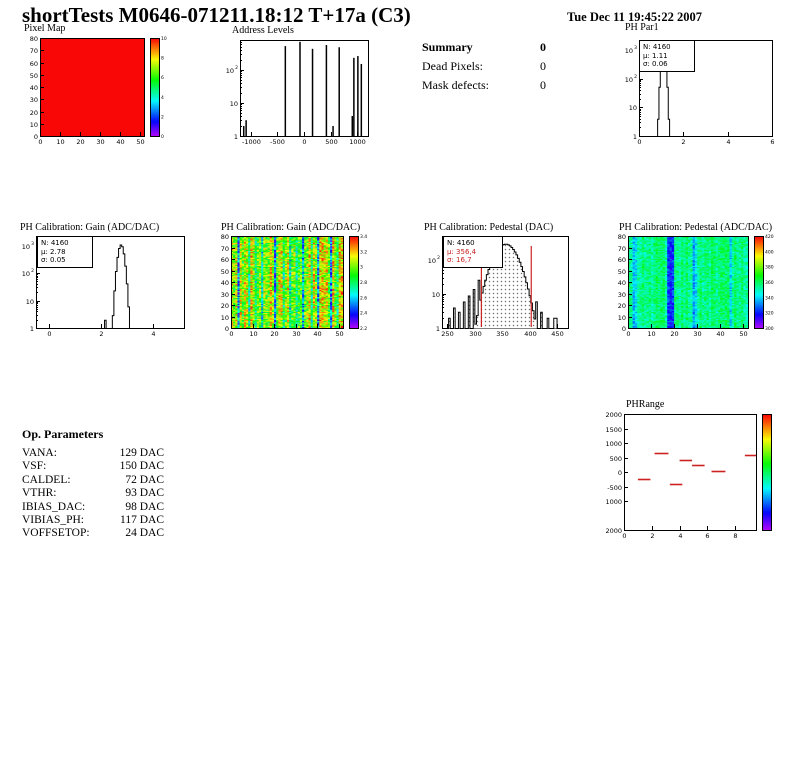 The image size is (796, 772). I want to click on op-parameter-row: CALDEL: 72 DAC, so click(93, 480).